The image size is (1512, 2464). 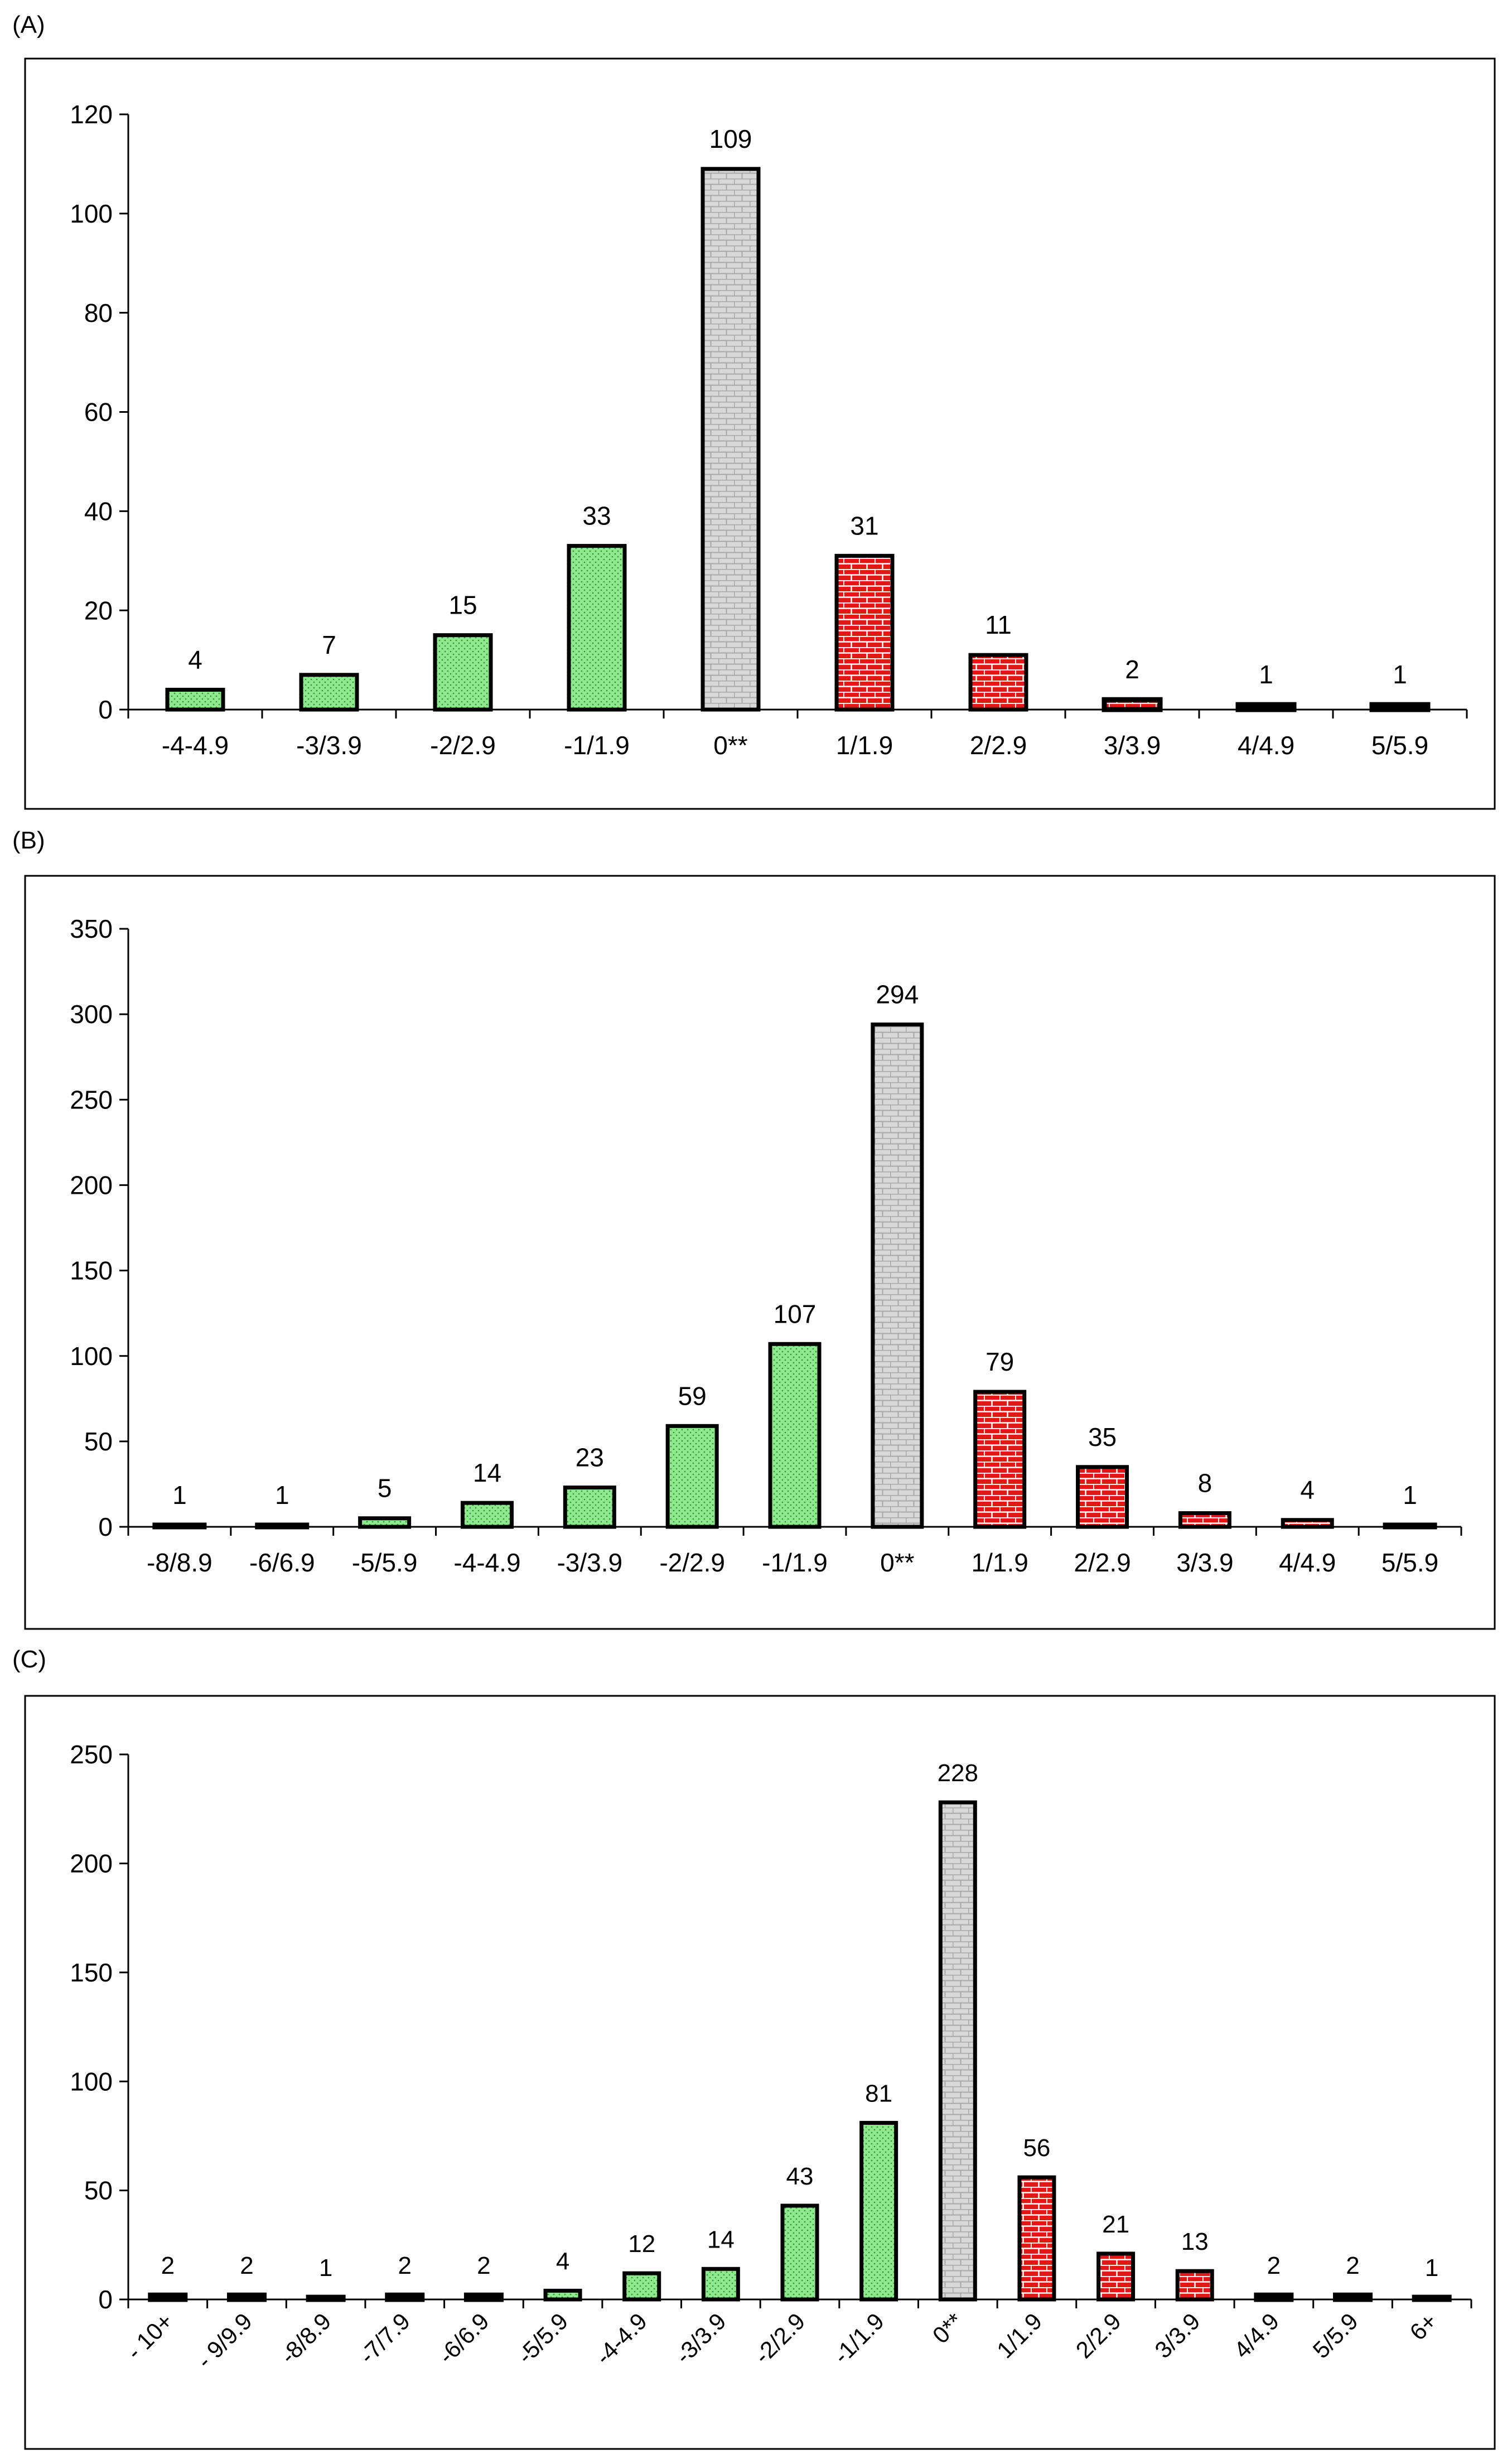 What do you see at coordinates (29, 1659) in the screenshot?
I see `panel-label-c: (C)` at bounding box center [29, 1659].